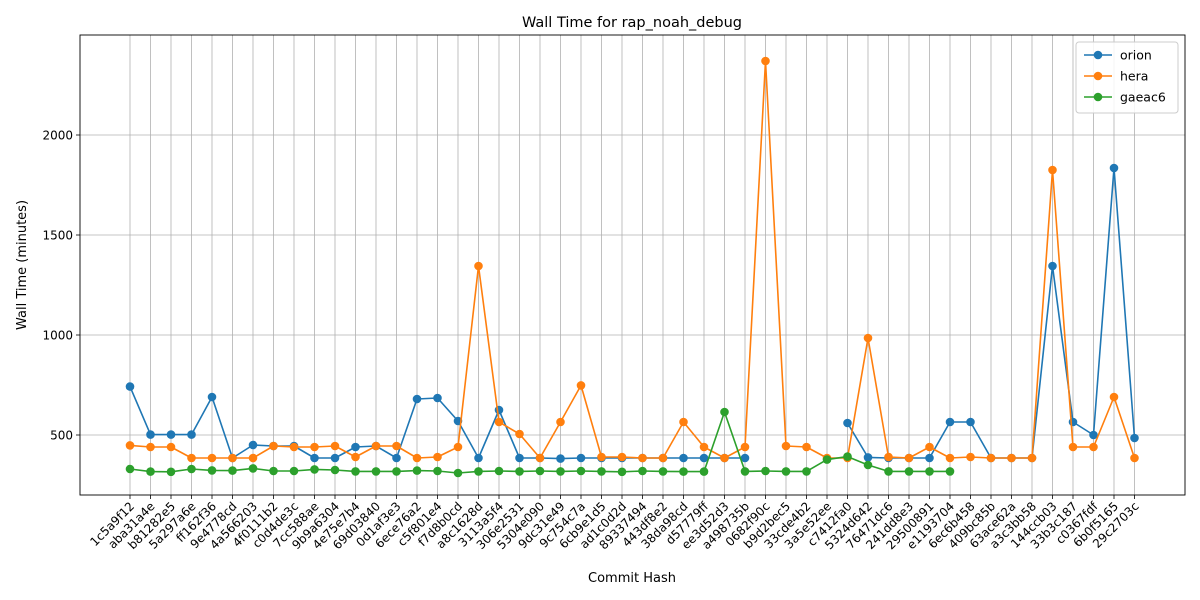 This screenshot has width=1200, height=600. Describe the element at coordinates (1098, 97) in the screenshot. I see `legend-marker-gaeac6` at that location.